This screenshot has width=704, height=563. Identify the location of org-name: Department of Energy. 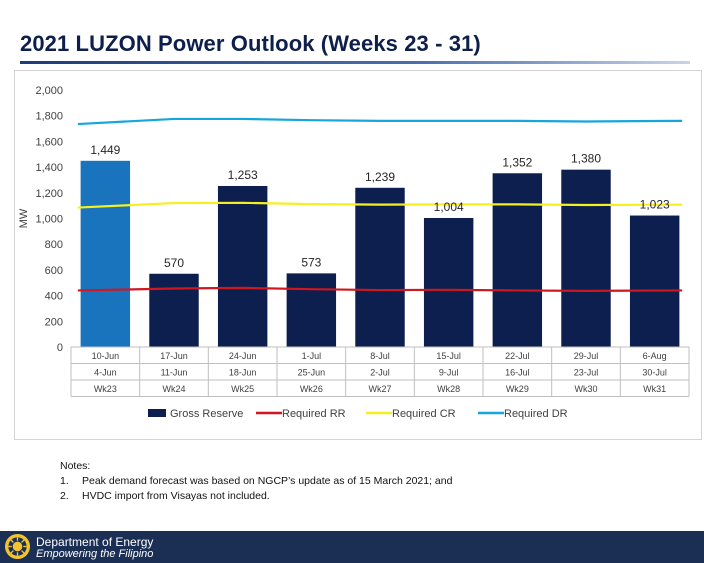
(95, 542).